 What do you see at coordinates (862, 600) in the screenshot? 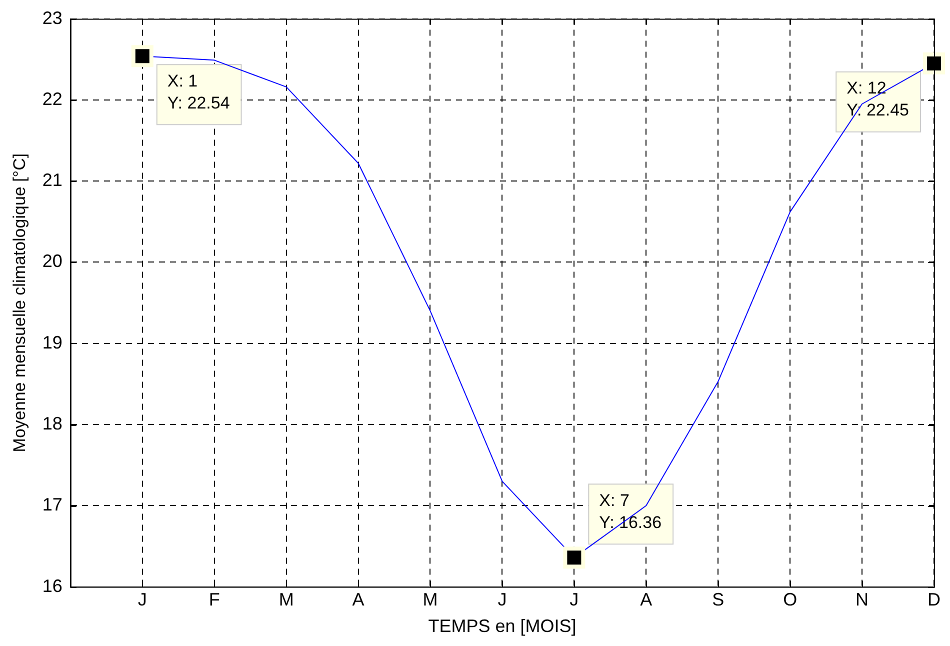
I see `x-tick-label: N` at bounding box center [862, 600].